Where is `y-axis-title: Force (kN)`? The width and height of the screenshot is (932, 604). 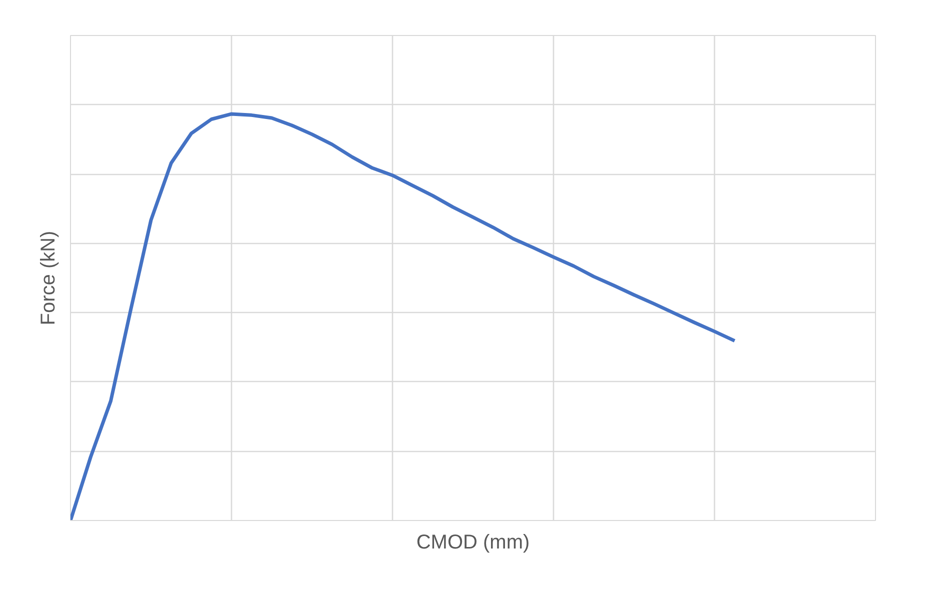
y-axis-title: Force (kN) is located at coordinates (49, 278).